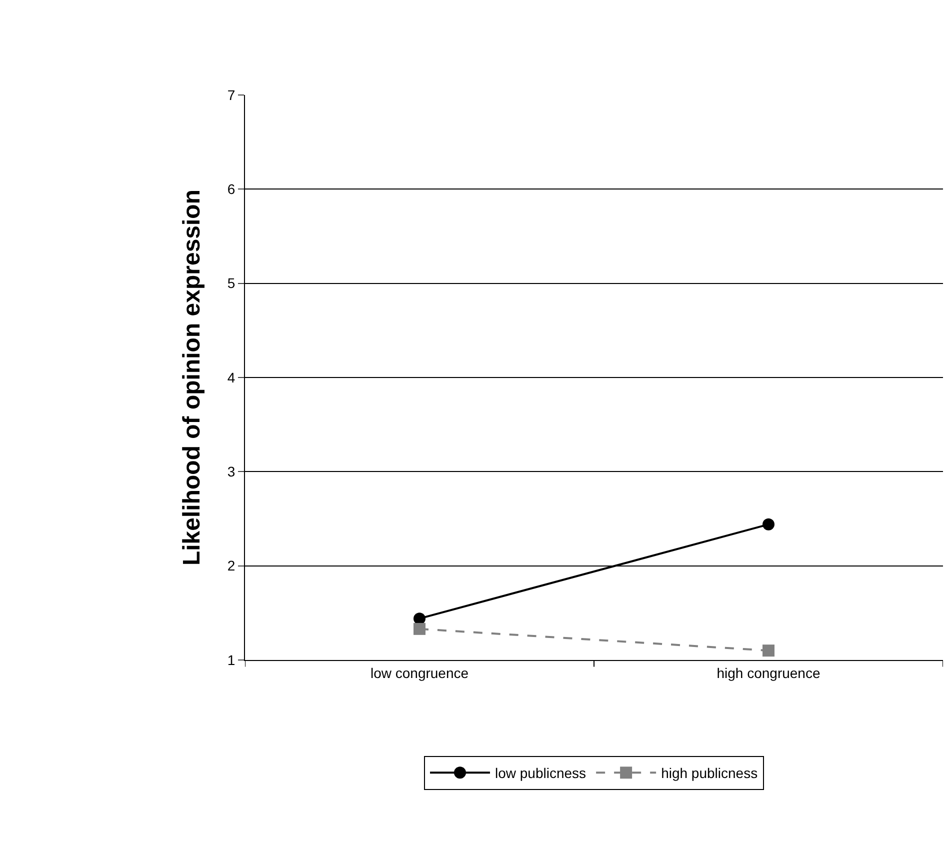 Image resolution: width=949 pixels, height=850 pixels. I want to click on y-tick-label: 6, so click(231, 189).